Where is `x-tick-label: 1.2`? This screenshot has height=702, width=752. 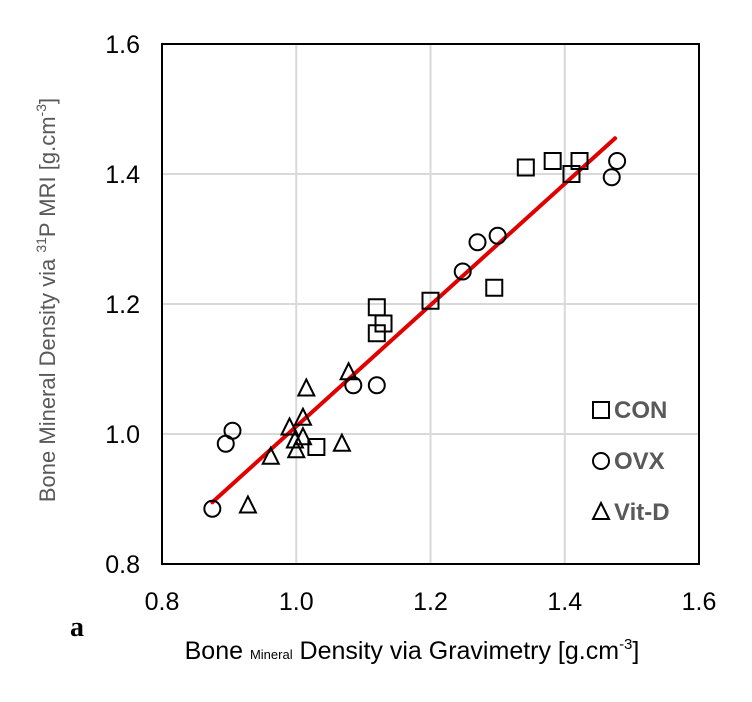 x-tick-label: 1.2 is located at coordinates (430, 602).